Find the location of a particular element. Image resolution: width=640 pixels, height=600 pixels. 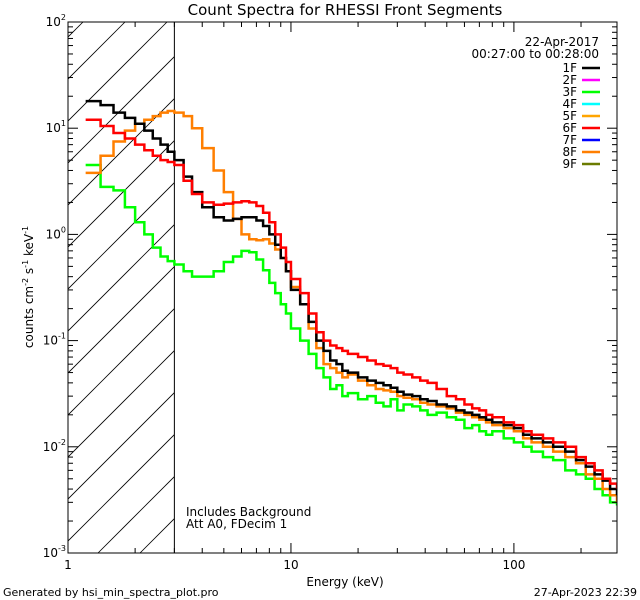

y-tick-label: 10⁻² is located at coordinates (54, 446).